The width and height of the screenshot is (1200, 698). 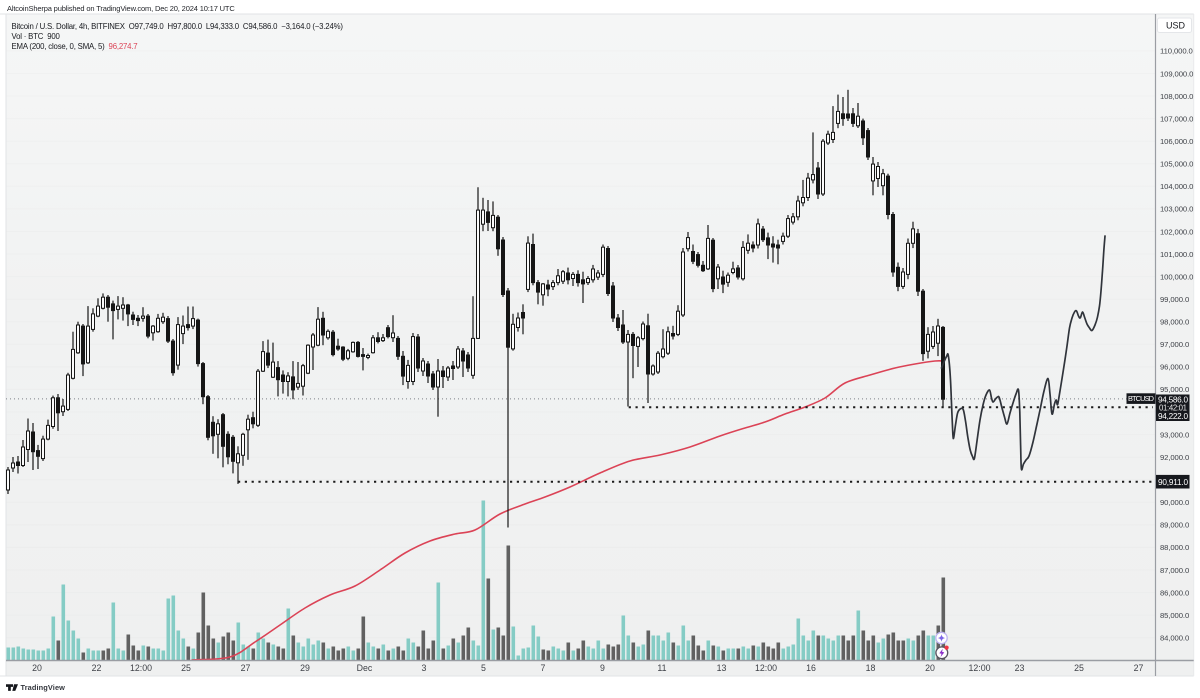 I want to click on svg-text: 01:42:01, so click(x=1173, y=407).